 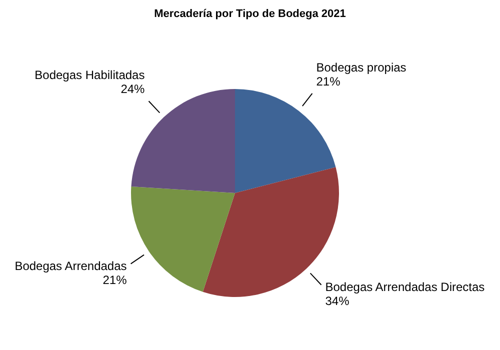 I want to click on slice-label: Bodegas Habilitadas, so click(x=89, y=75).